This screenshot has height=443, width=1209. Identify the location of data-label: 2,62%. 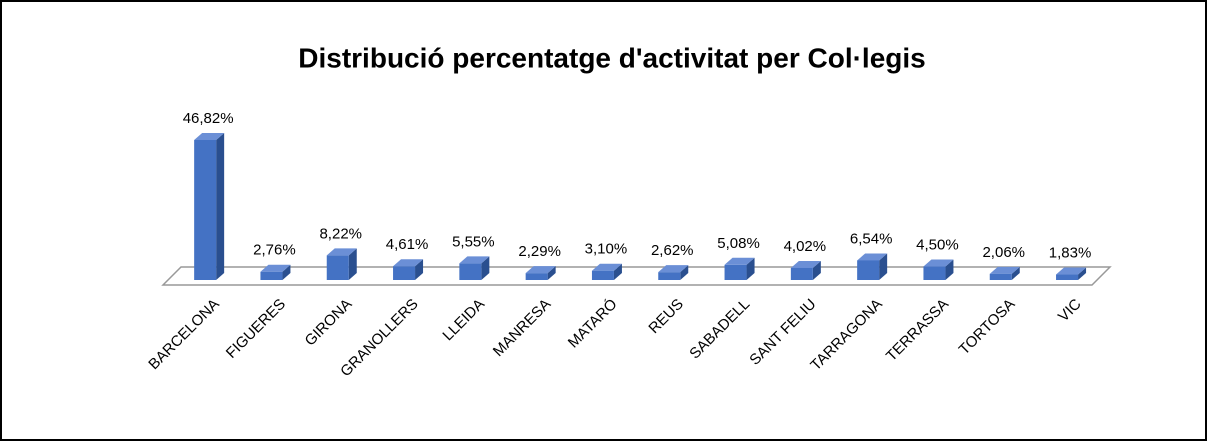
(672, 250).